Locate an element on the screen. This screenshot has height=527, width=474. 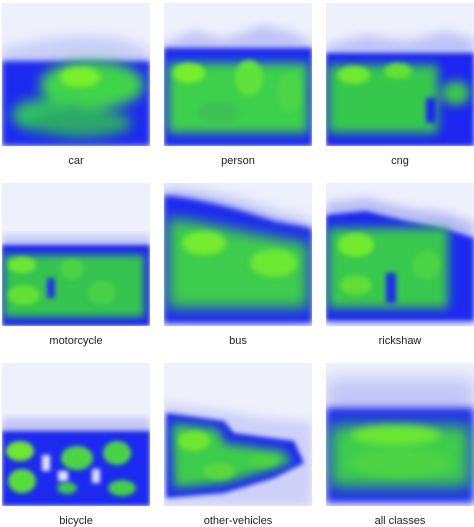
caption-car: car is located at coordinates (76, 161).